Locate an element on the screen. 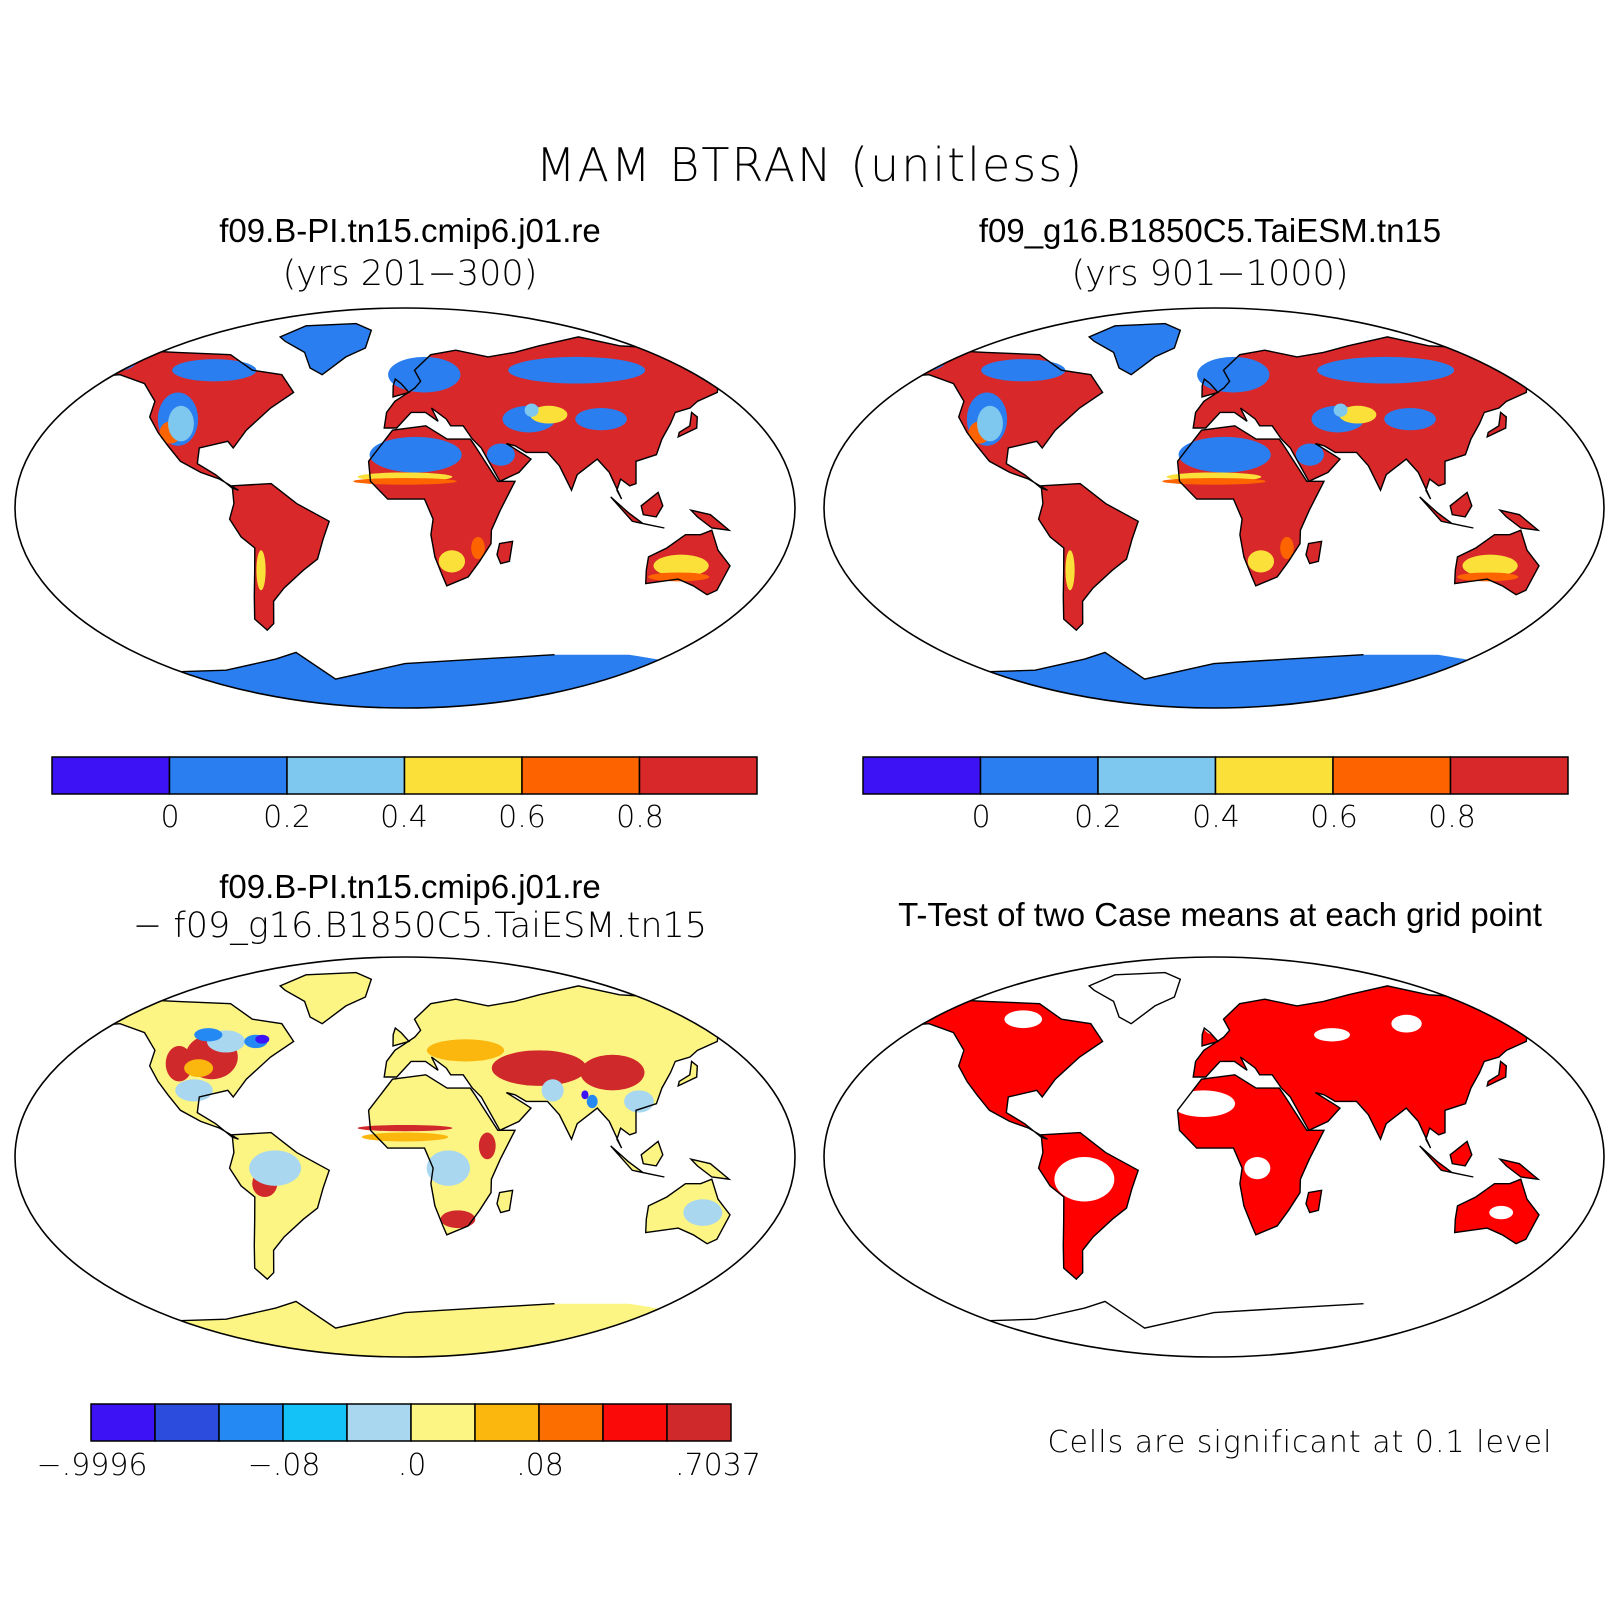 The image size is (1620, 1620). increase-region is located at coordinates (458, 1219).